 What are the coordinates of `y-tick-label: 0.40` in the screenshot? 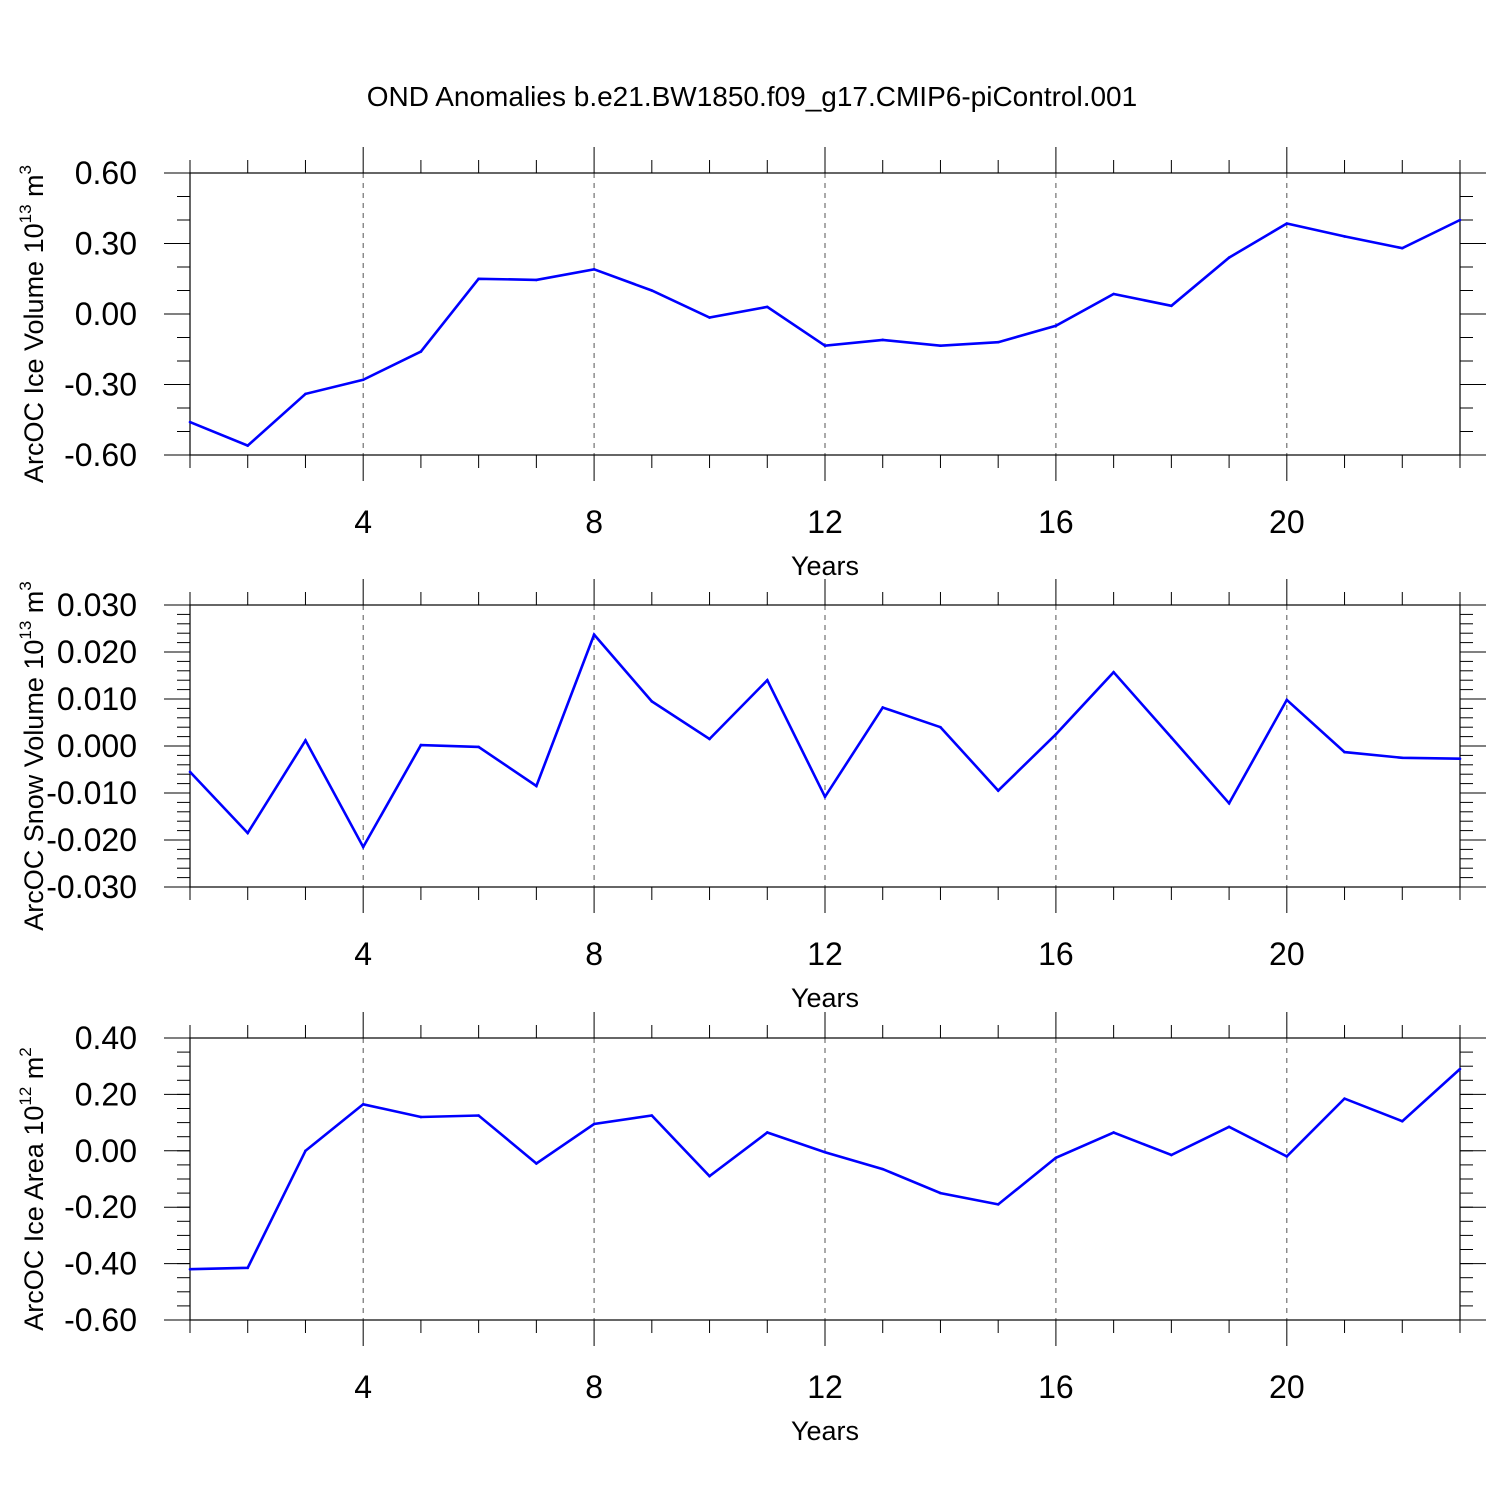 It's located at (106, 1038).